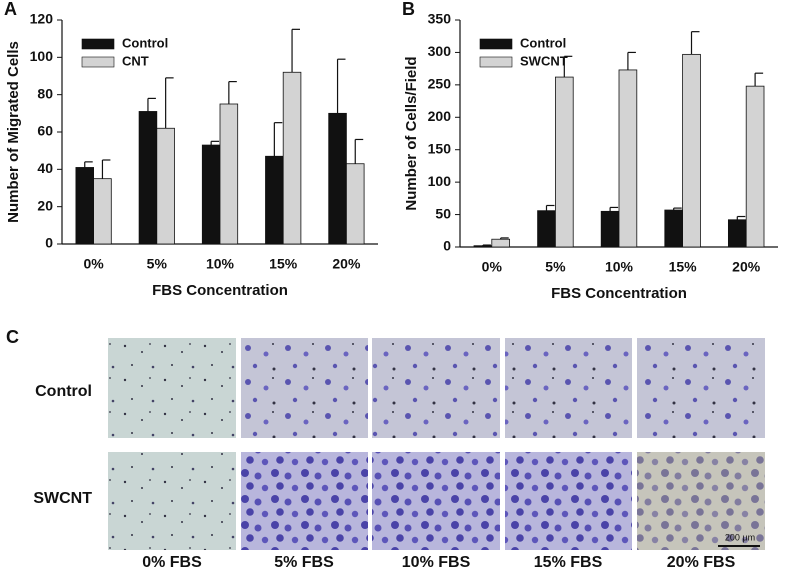  I want to click on y-tick-label: 300, so click(440, 51).